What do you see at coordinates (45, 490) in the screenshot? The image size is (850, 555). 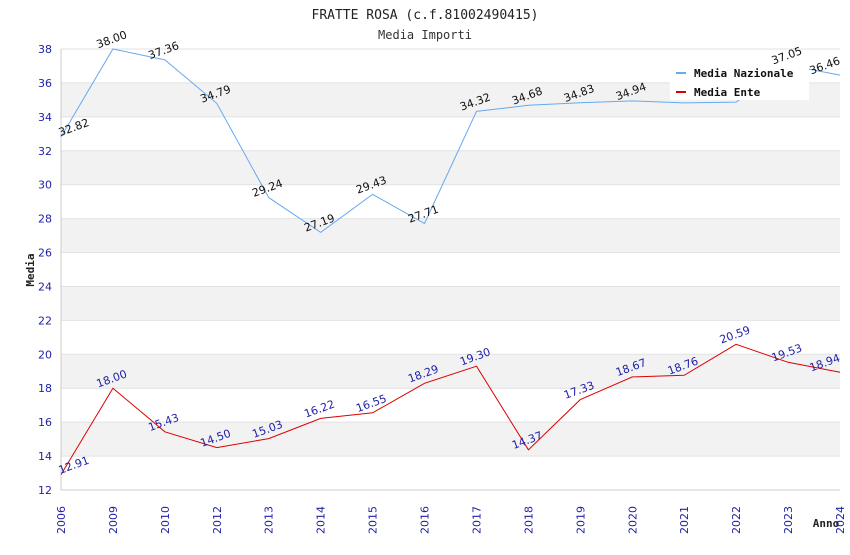 I see `y-tick-label: 12` at bounding box center [45, 490].